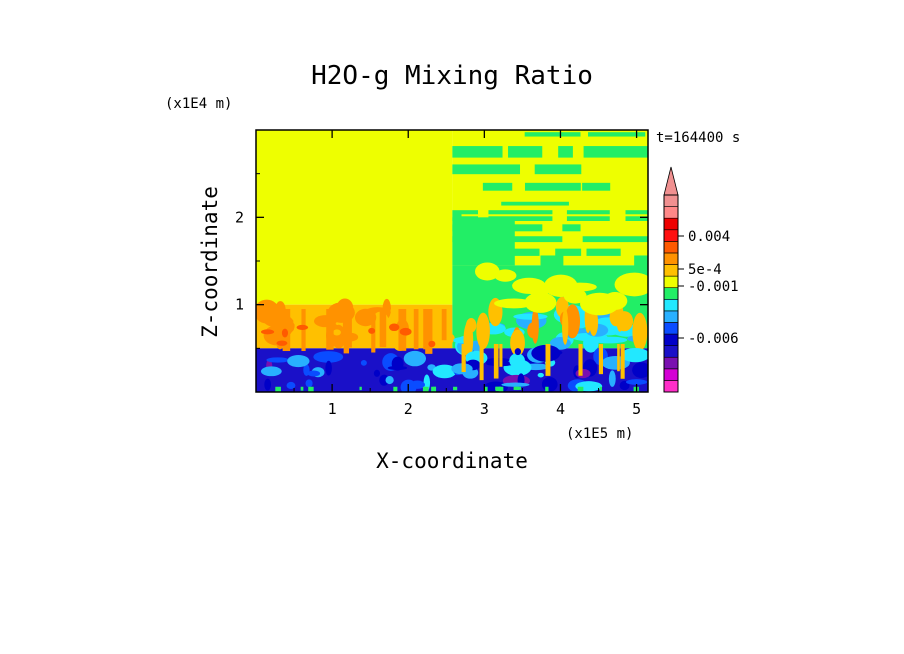  I want to click on colorbar-extend-arrow, so click(671, 181).